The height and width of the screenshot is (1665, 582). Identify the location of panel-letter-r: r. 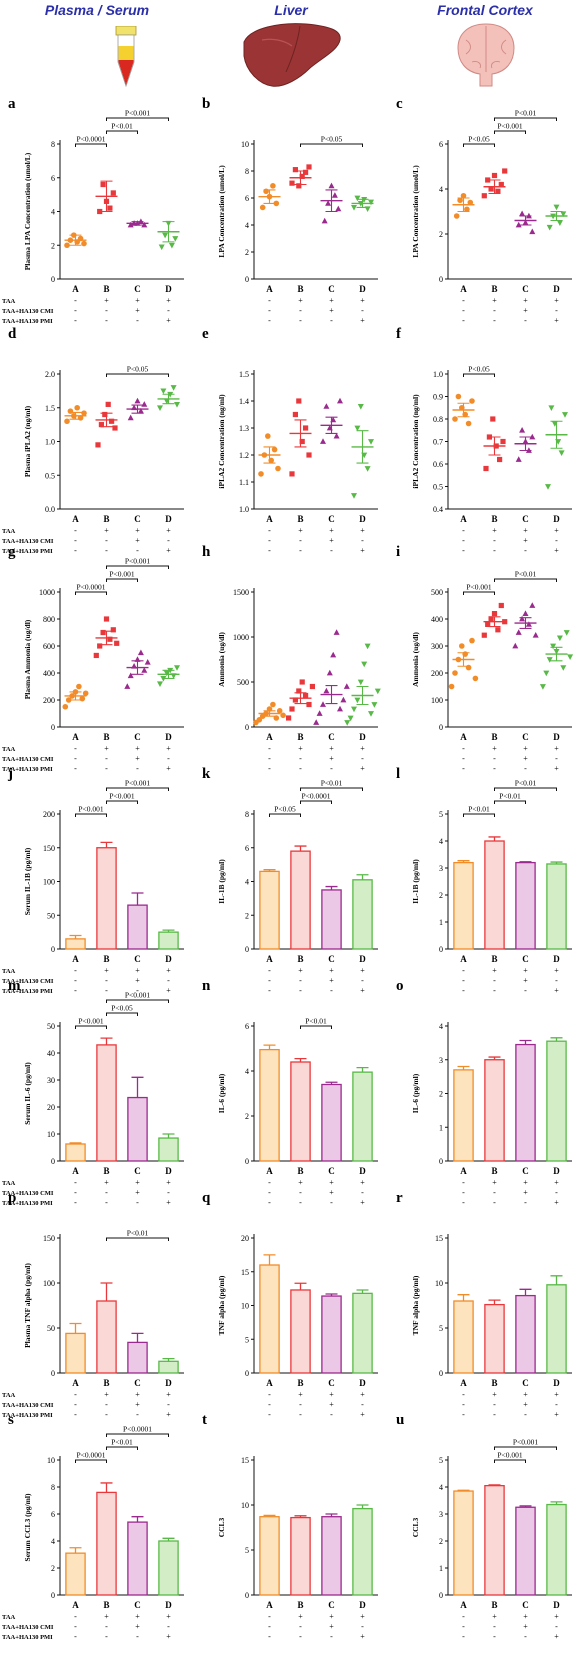
(399, 1198).